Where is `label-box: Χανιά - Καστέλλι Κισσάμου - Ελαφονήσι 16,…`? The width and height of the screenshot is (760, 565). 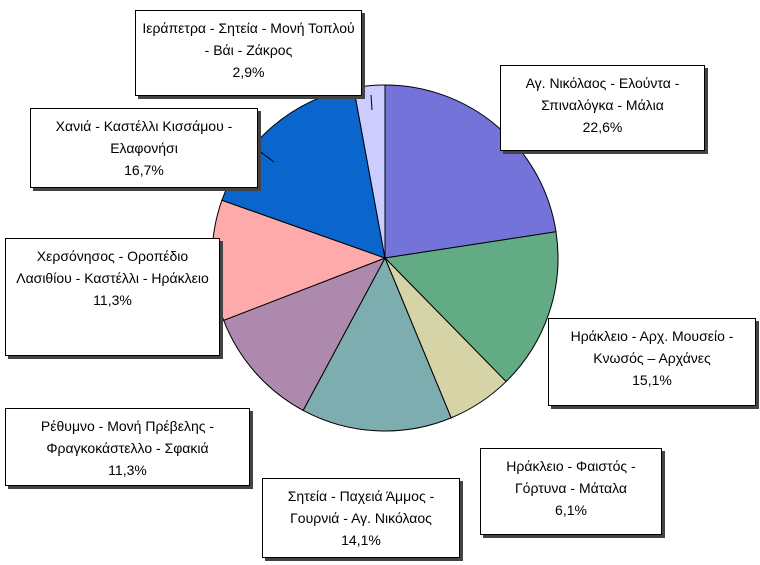 label-box: Χανιά - Καστέλλι Κισσάμου - Ελαφονήσι 16,… is located at coordinates (144, 148).